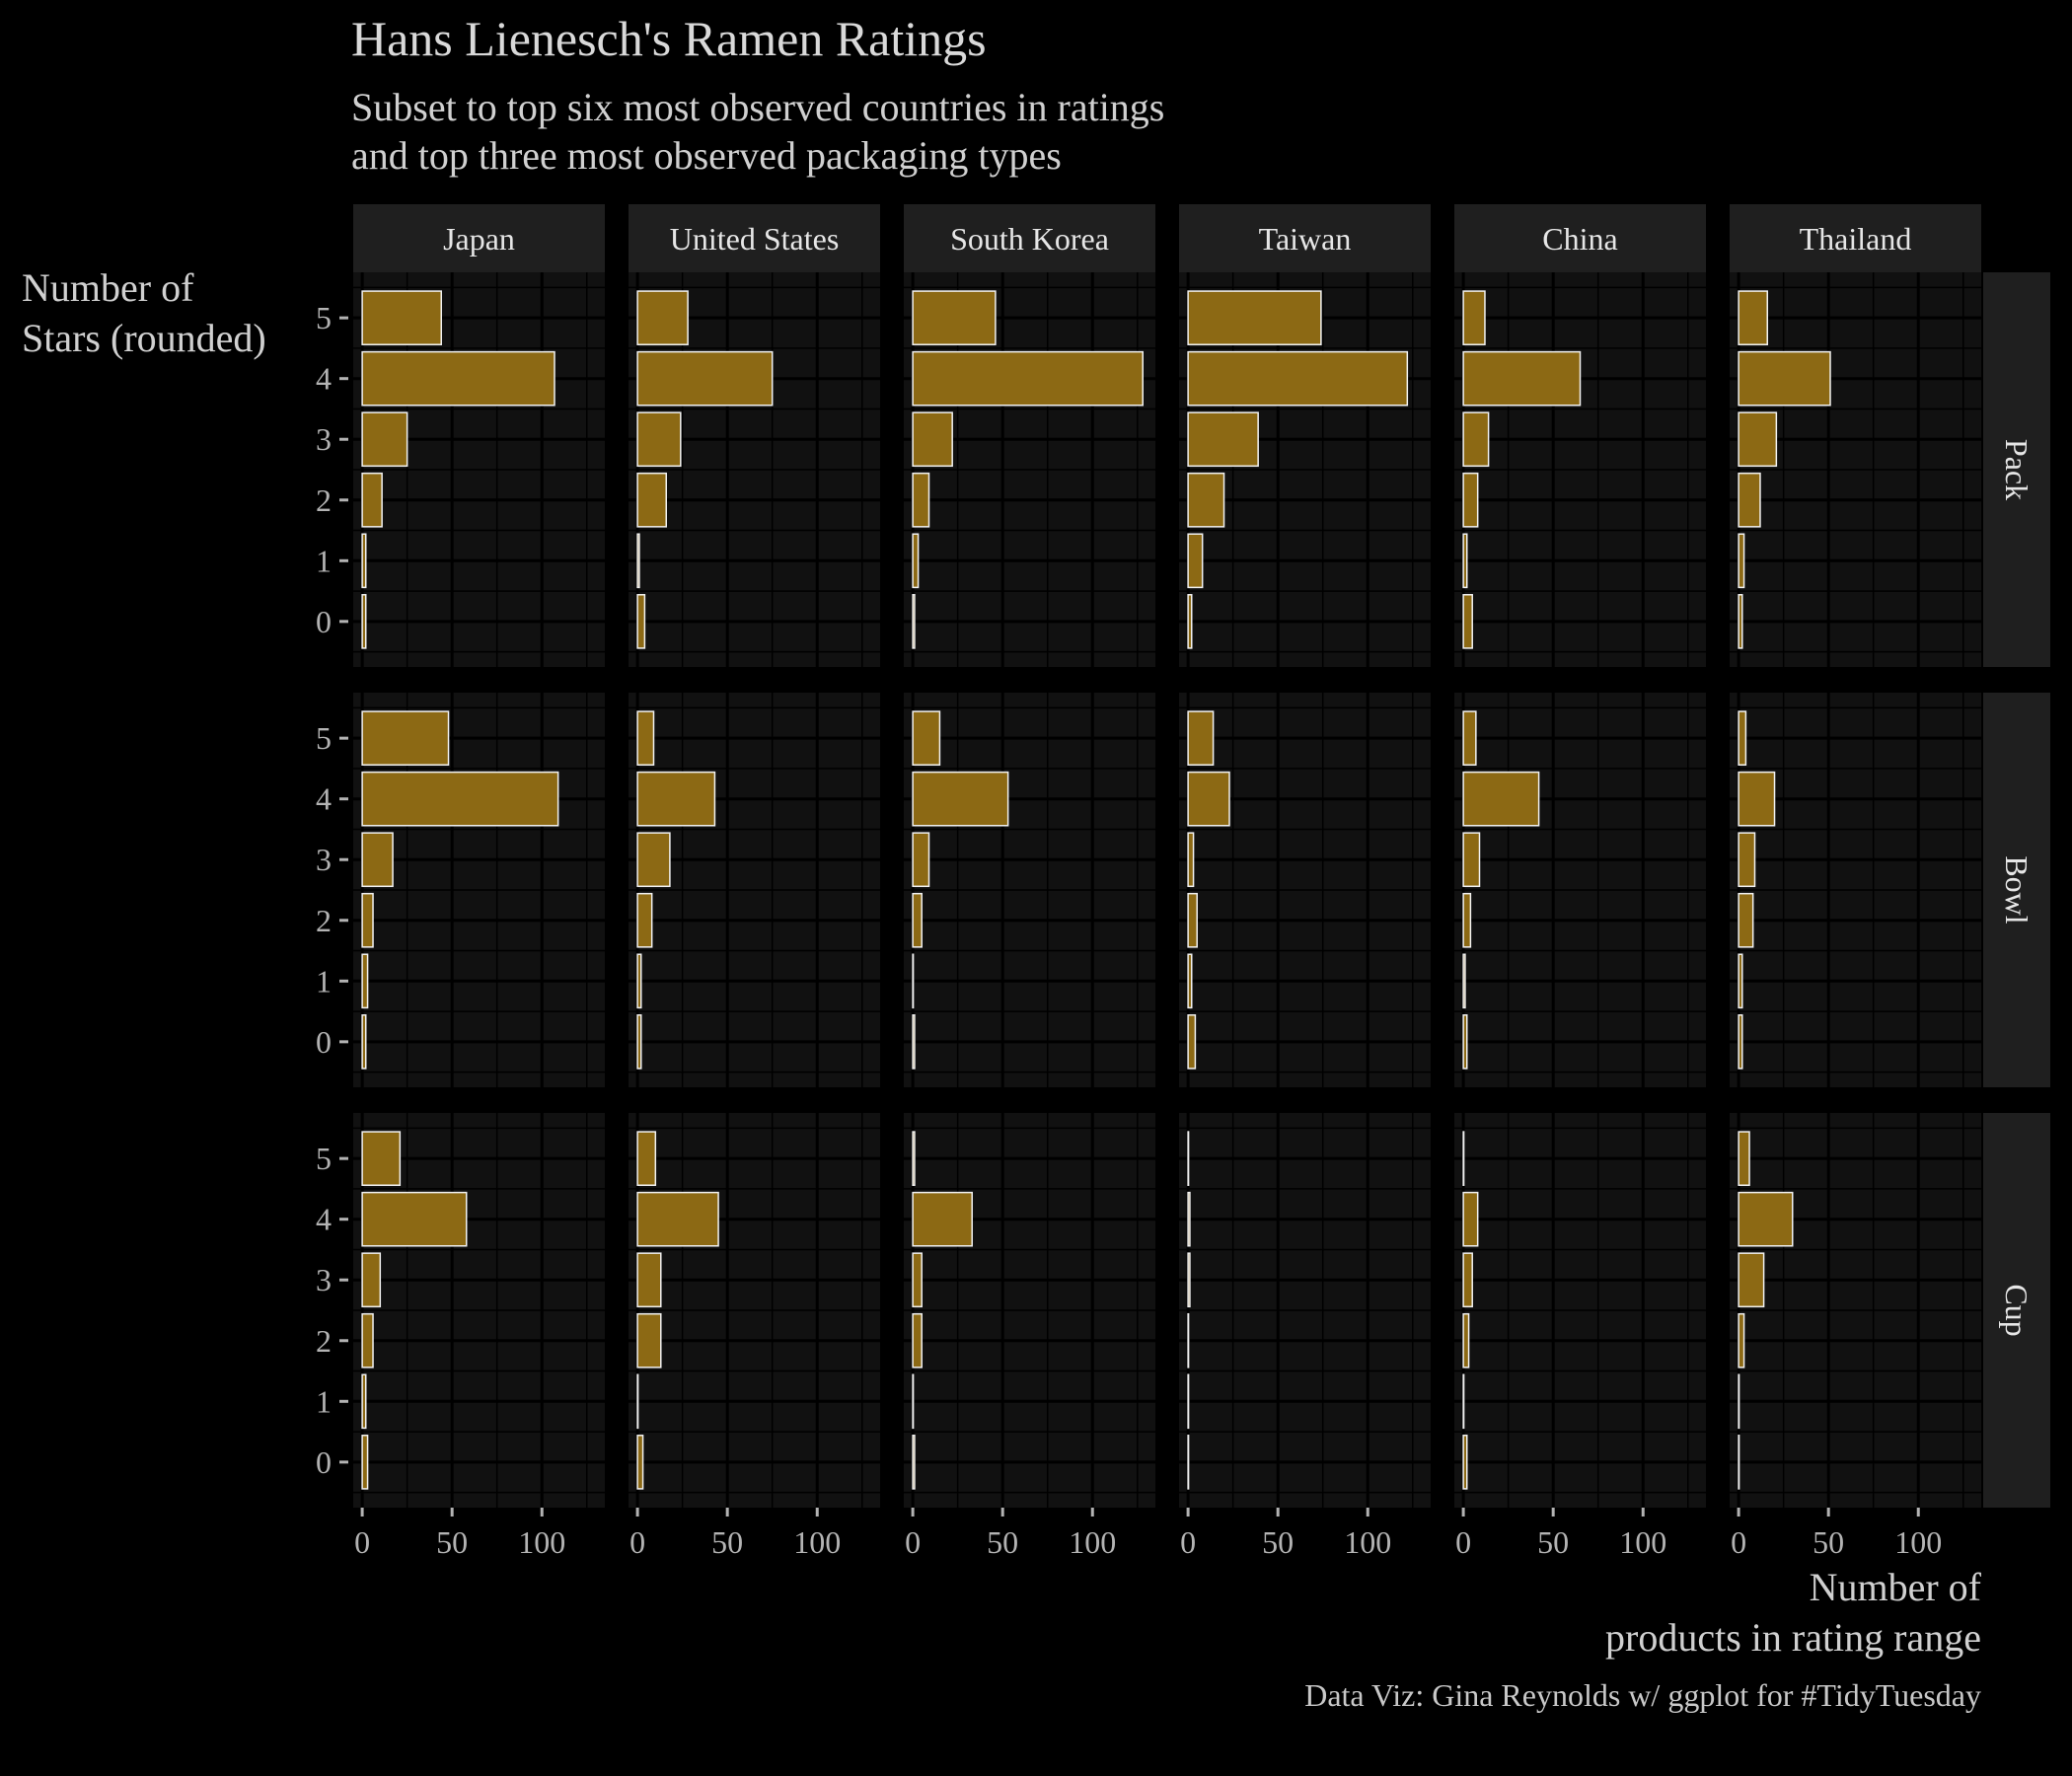 This screenshot has height=1776, width=2072. Describe the element at coordinates (144, 338) in the screenshot. I see `y-axis-title-line-2: Stars (rounded)` at that location.